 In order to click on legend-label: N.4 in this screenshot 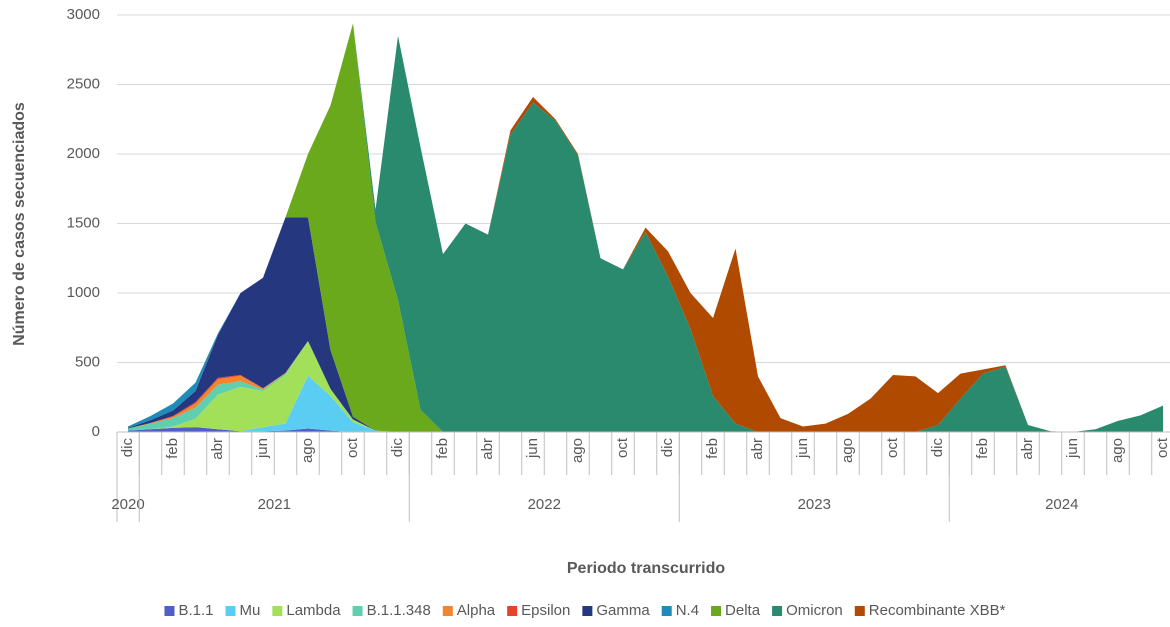, I will do `click(687, 610)`.